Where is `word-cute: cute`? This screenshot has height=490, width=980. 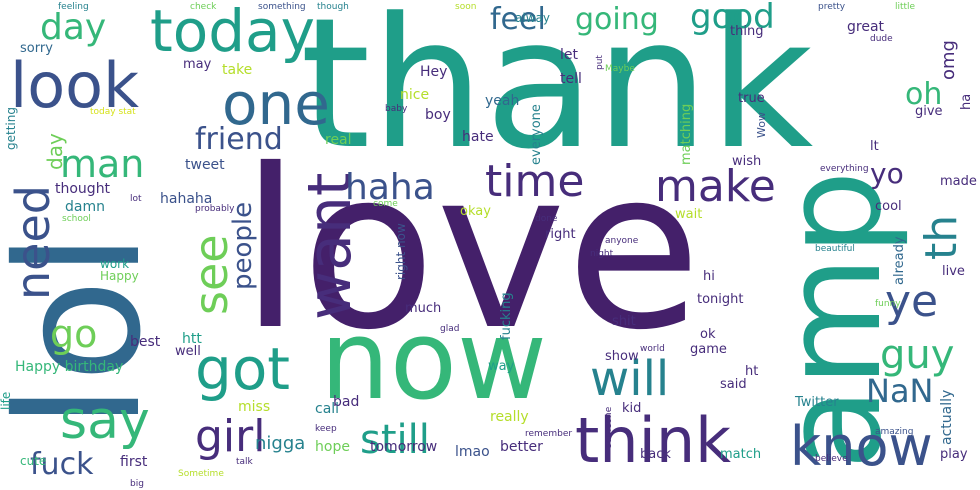
word-cute: cute is located at coordinates (33, 461).